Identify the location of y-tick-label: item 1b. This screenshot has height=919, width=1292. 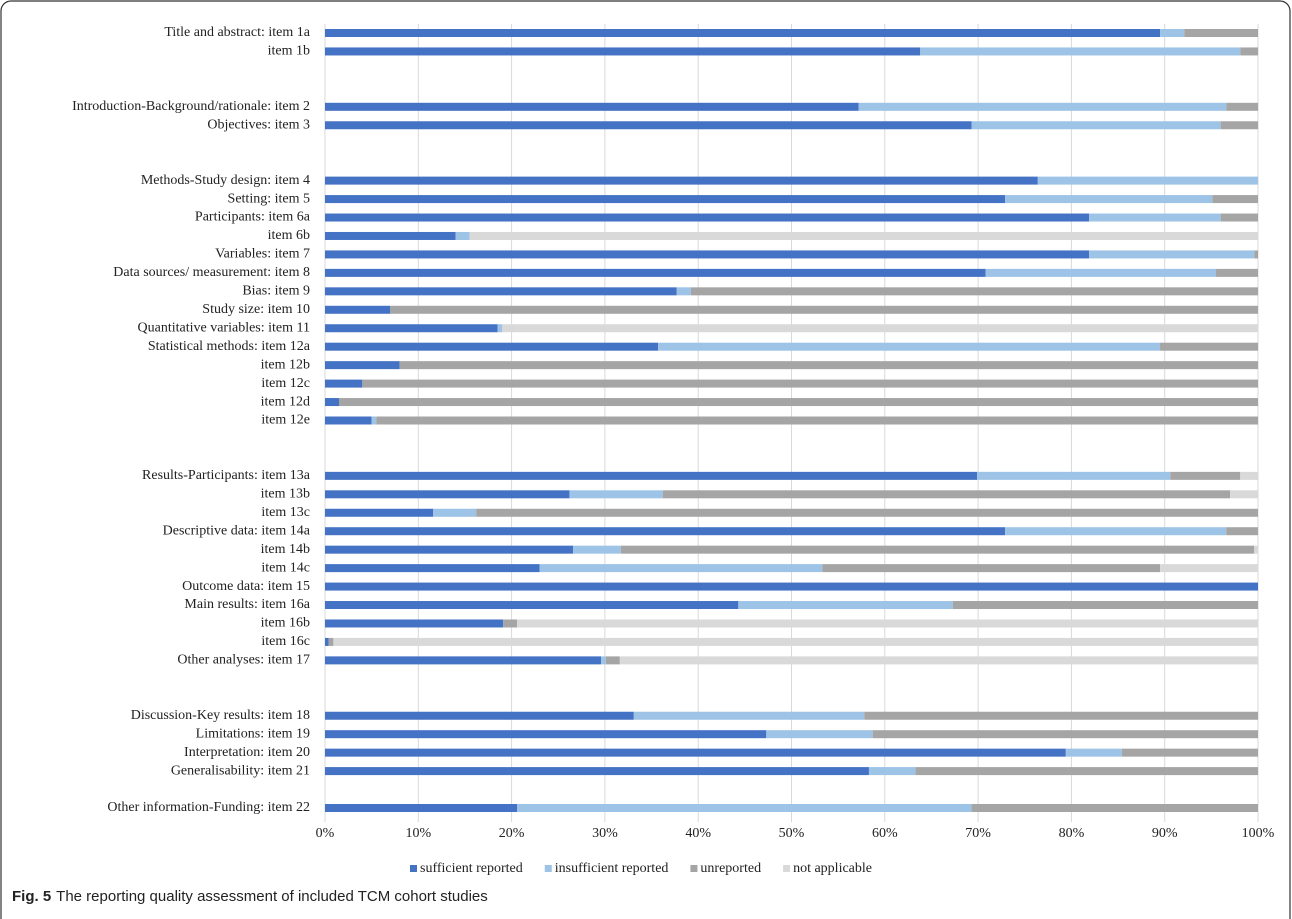
(289, 51).